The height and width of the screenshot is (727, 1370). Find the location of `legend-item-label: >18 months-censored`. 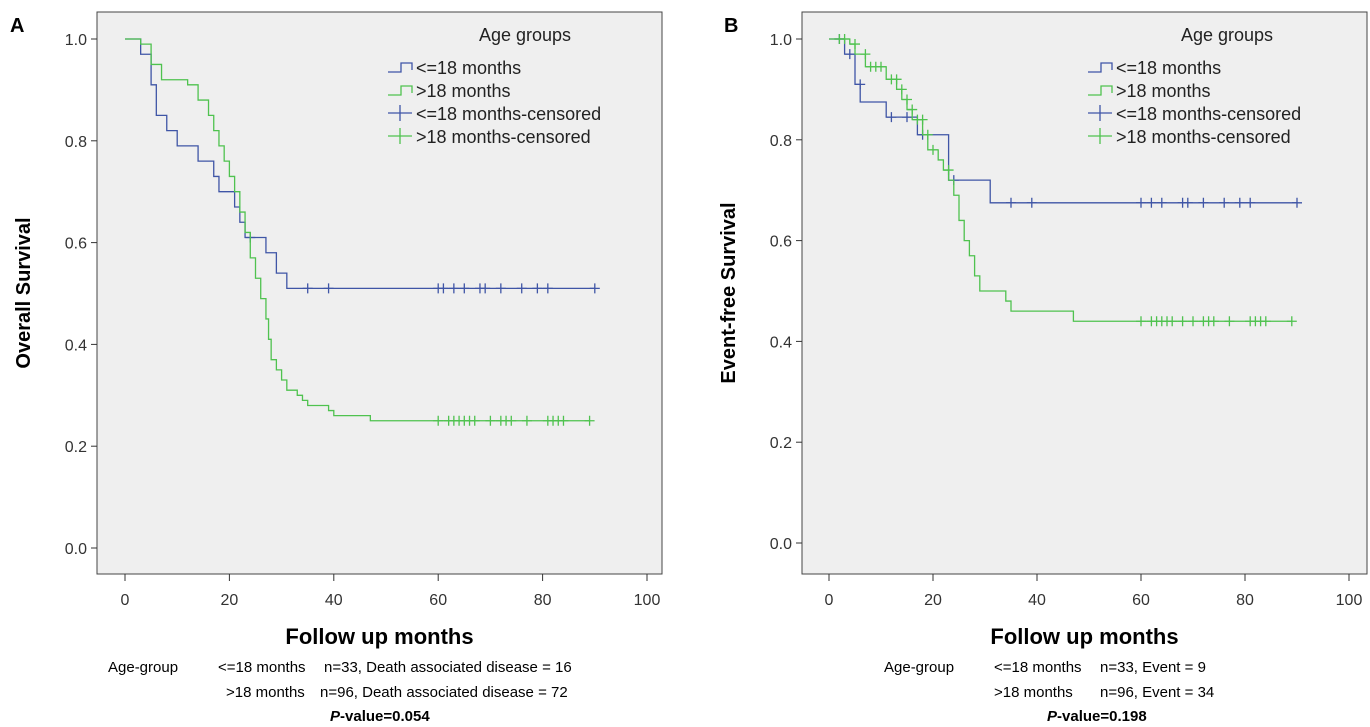

legend-item-label: >18 months-censored is located at coordinates (1203, 137).